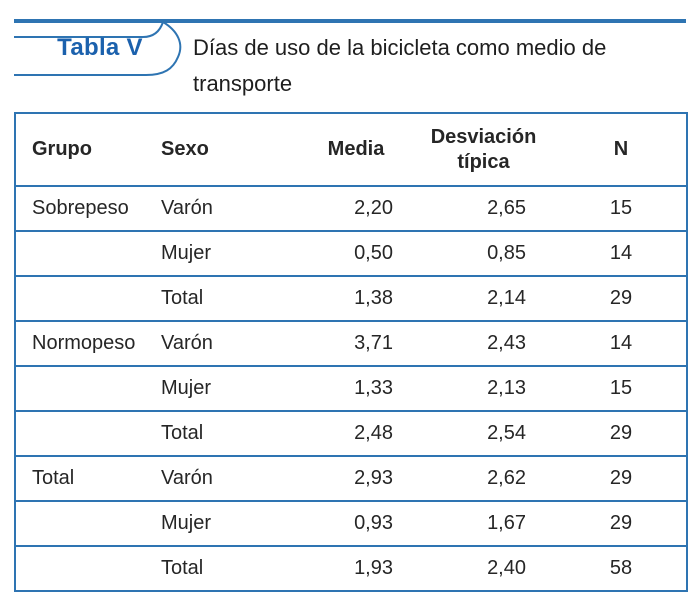  Describe the element at coordinates (81, 478) in the screenshot. I see `cell-grupo: Total` at that location.